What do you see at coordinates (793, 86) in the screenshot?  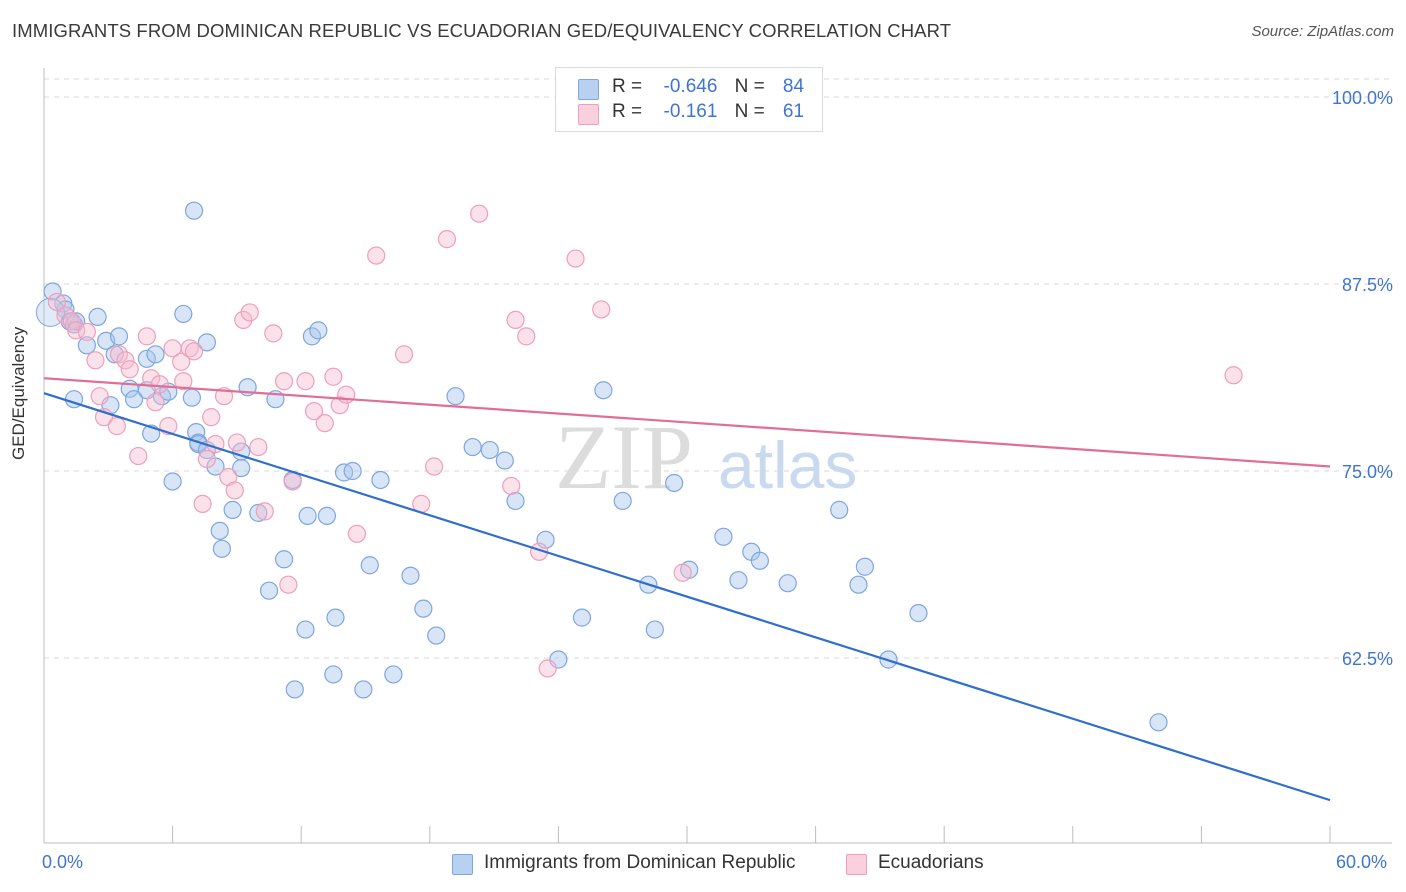 I see `legend-n-value: 84` at bounding box center [793, 86].